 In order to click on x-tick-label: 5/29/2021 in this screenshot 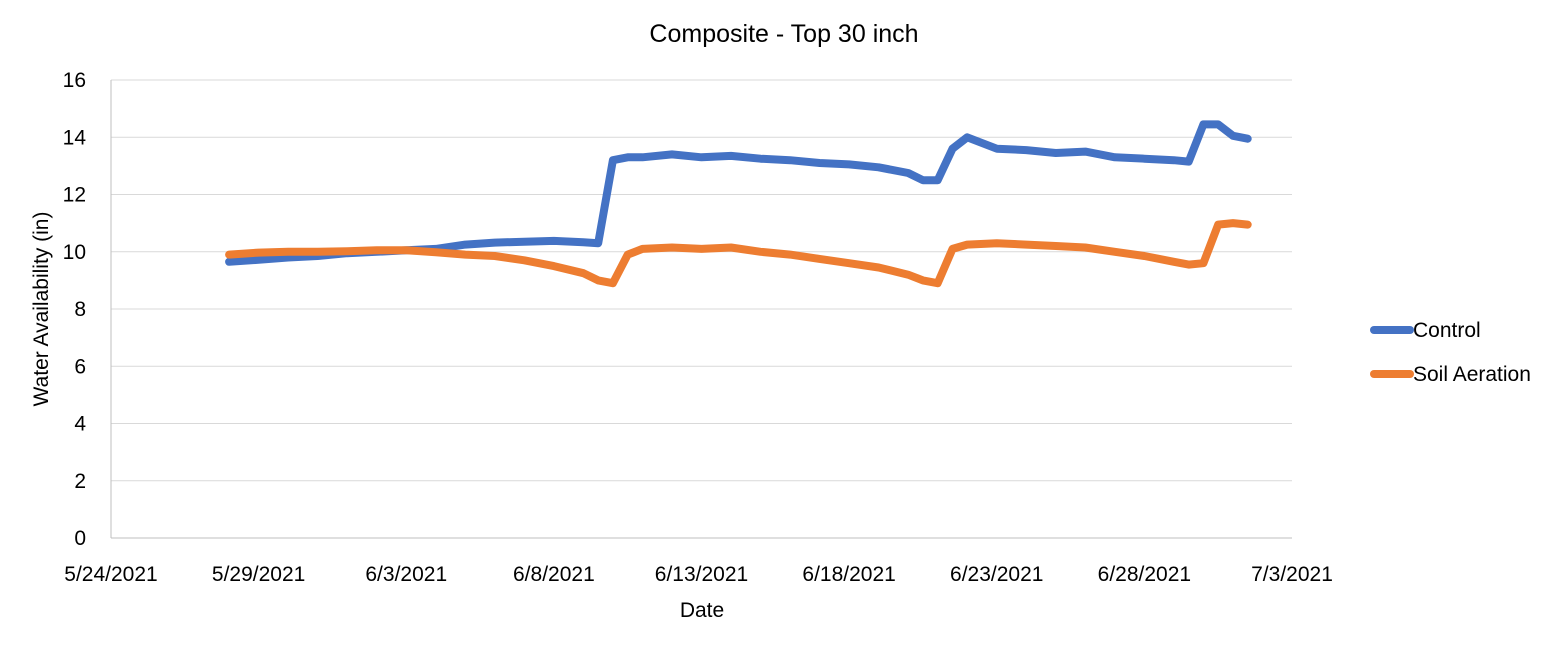, I will do `click(258, 574)`.